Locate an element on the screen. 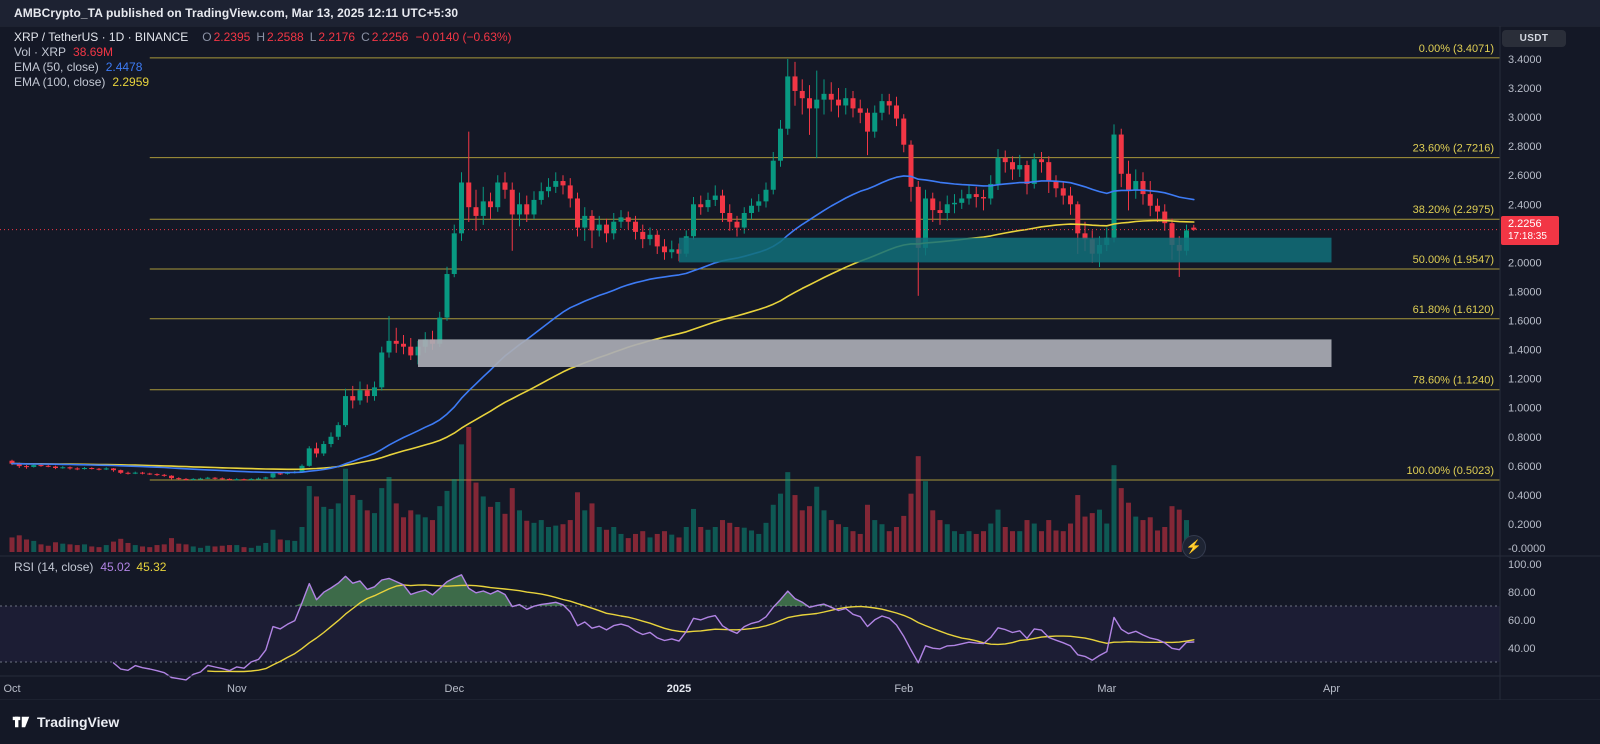 The height and width of the screenshot is (744, 1600). price-change: −0.0140 (−0.63%) is located at coordinates (463, 37).